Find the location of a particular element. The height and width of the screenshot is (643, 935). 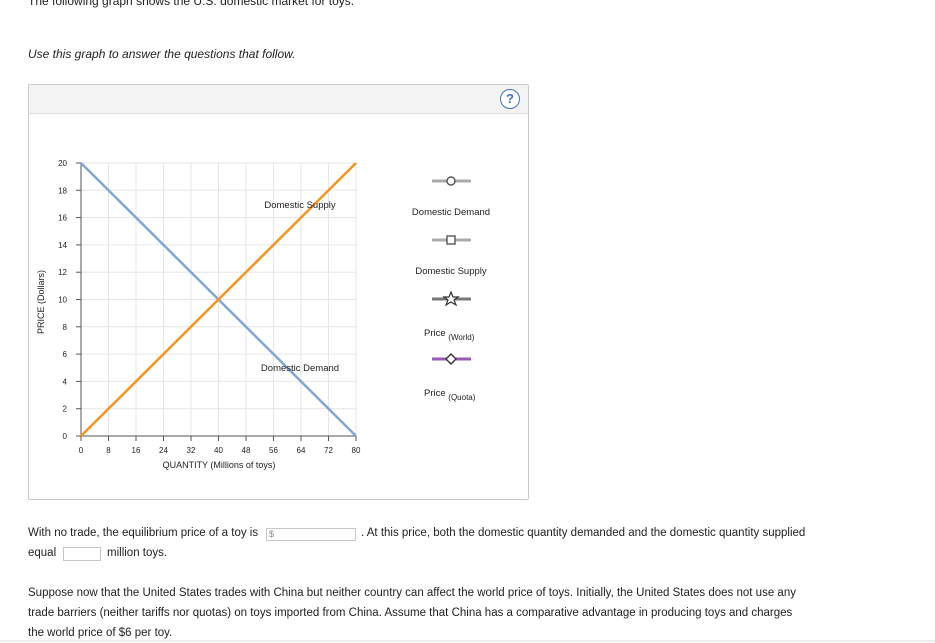

x-tick-label: 72 is located at coordinates (328, 450).